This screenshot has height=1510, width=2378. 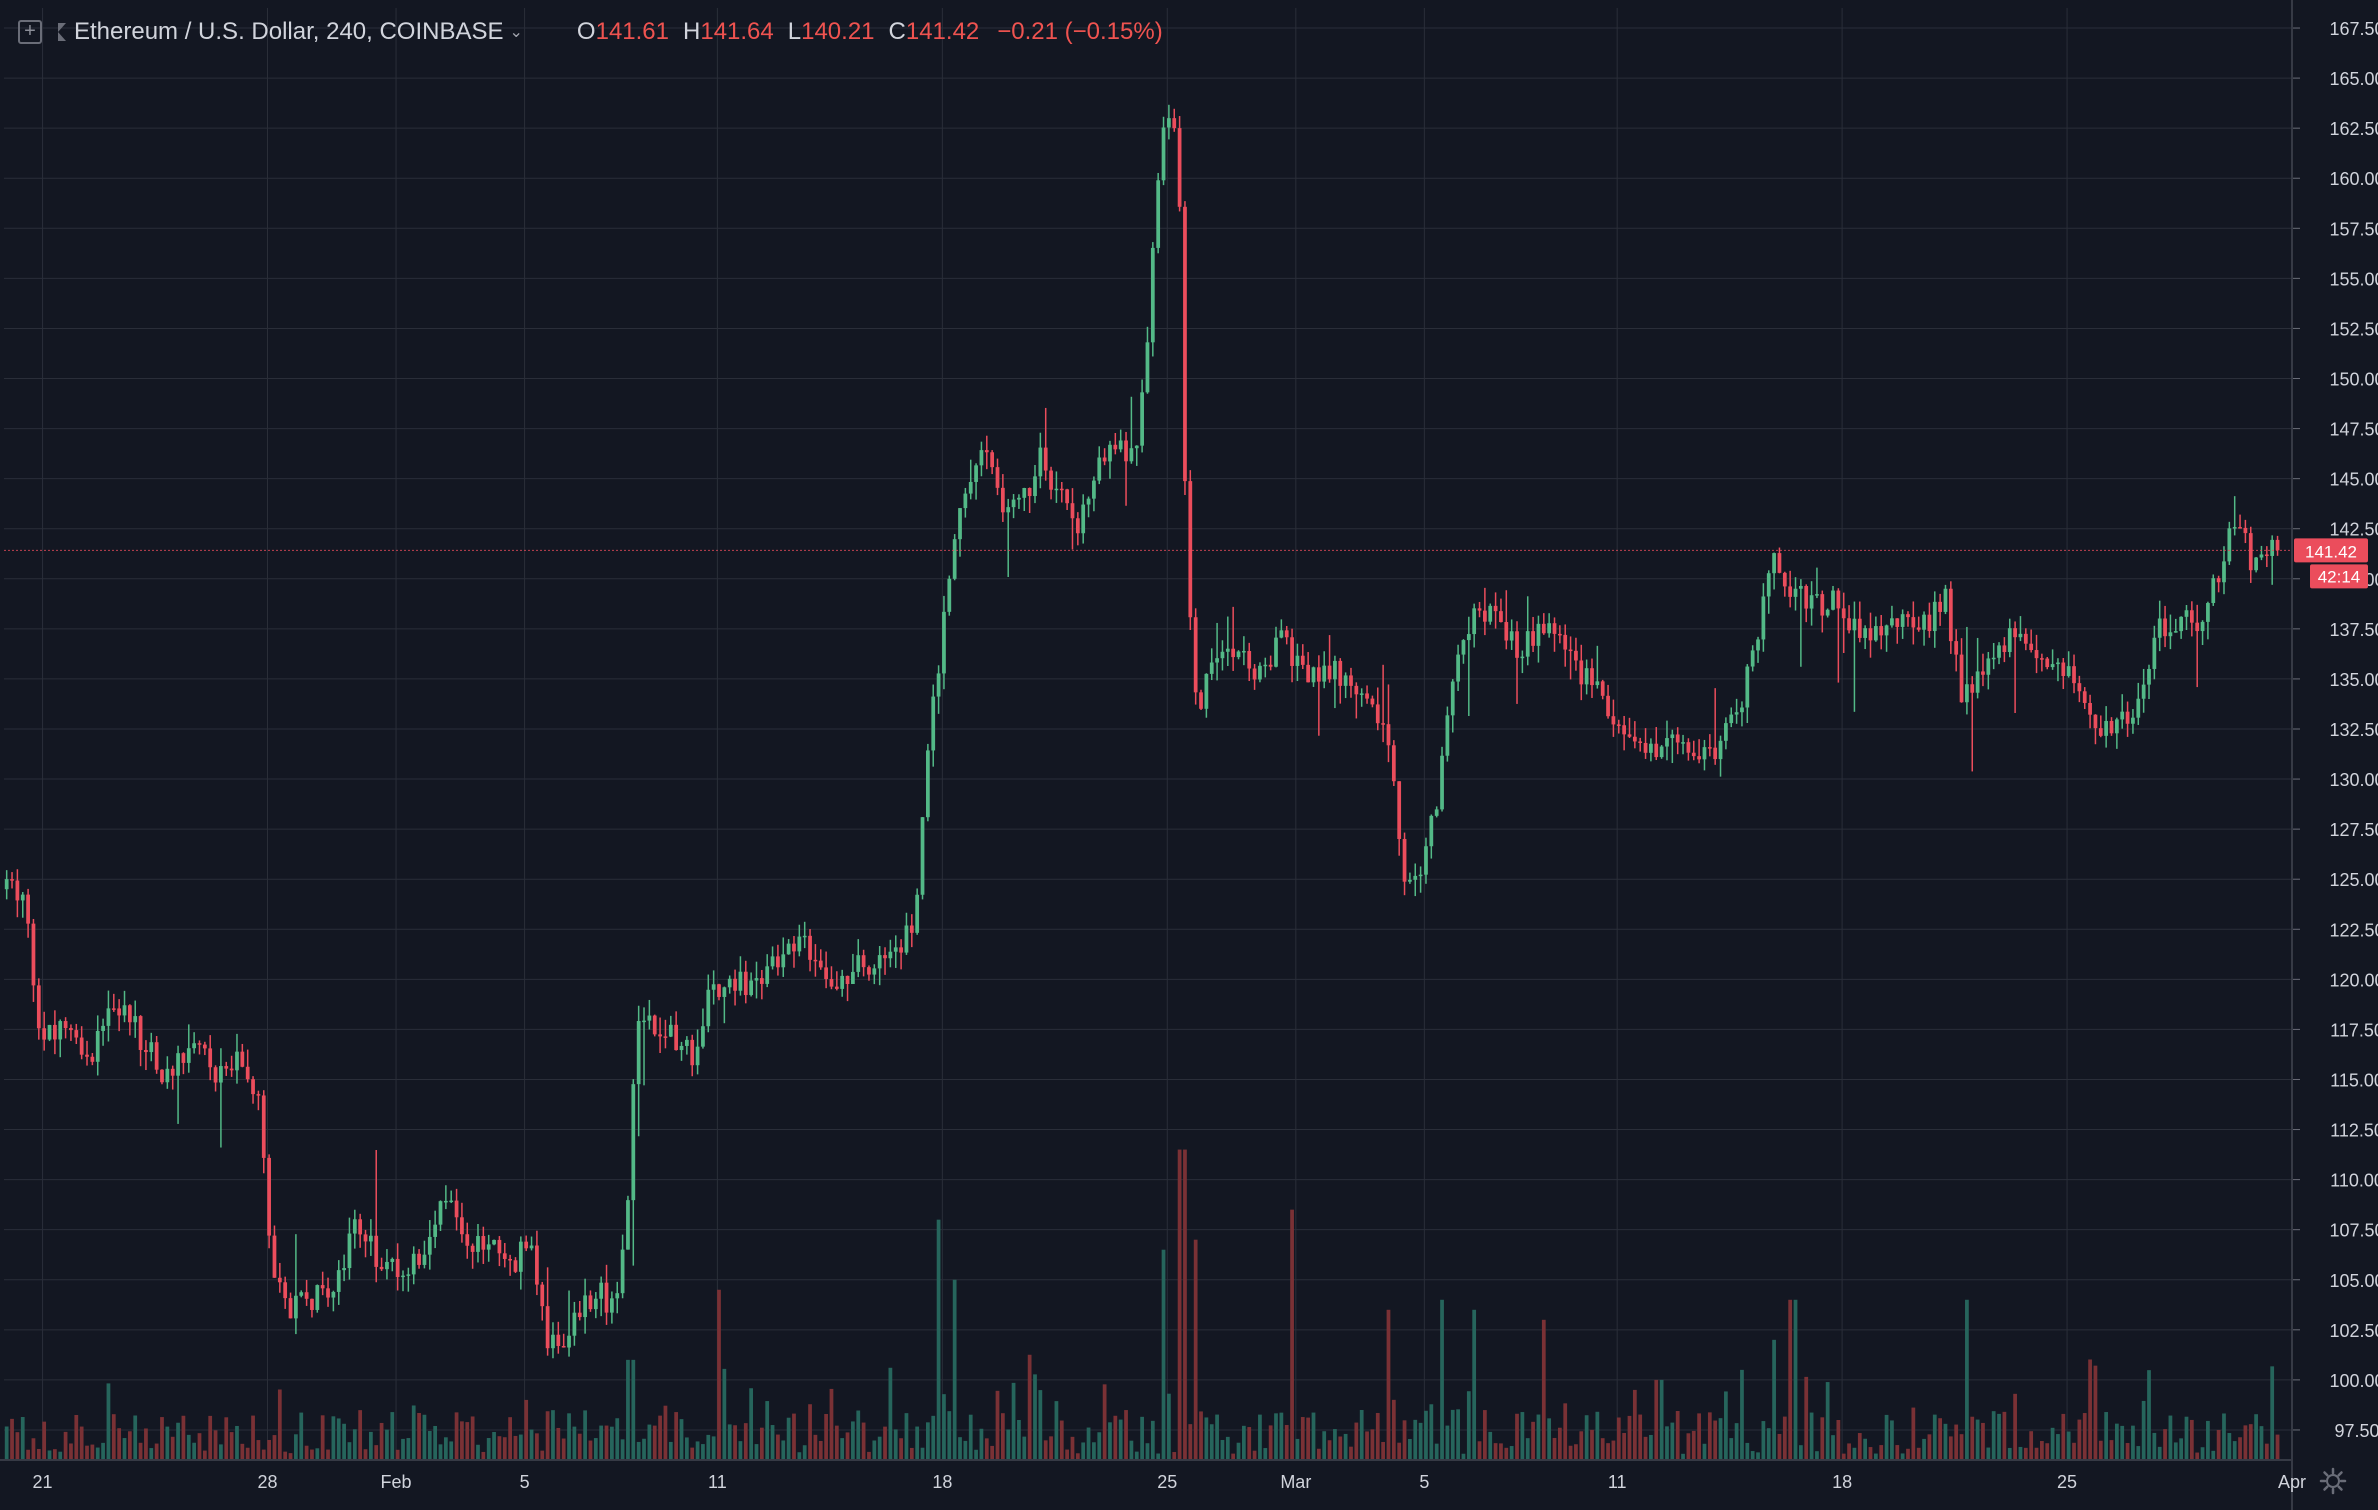 What do you see at coordinates (2353, 279) in the screenshot?
I see `price-tick-label: 155.00` at bounding box center [2353, 279].